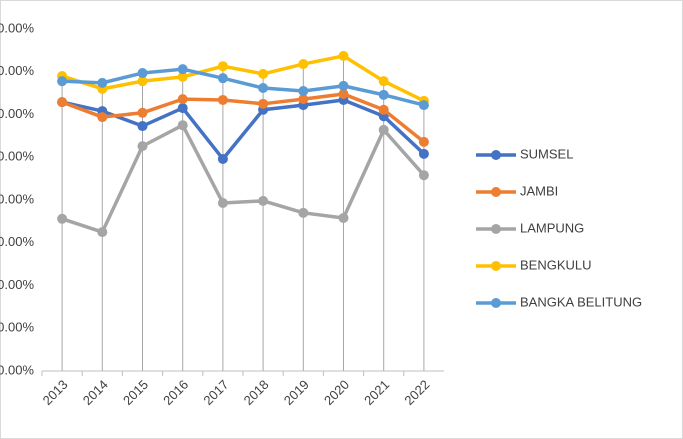 The height and width of the screenshot is (439, 683). Describe the element at coordinates (17, 27) in the screenshot. I see `y-tick-label: 80.00%` at that location.